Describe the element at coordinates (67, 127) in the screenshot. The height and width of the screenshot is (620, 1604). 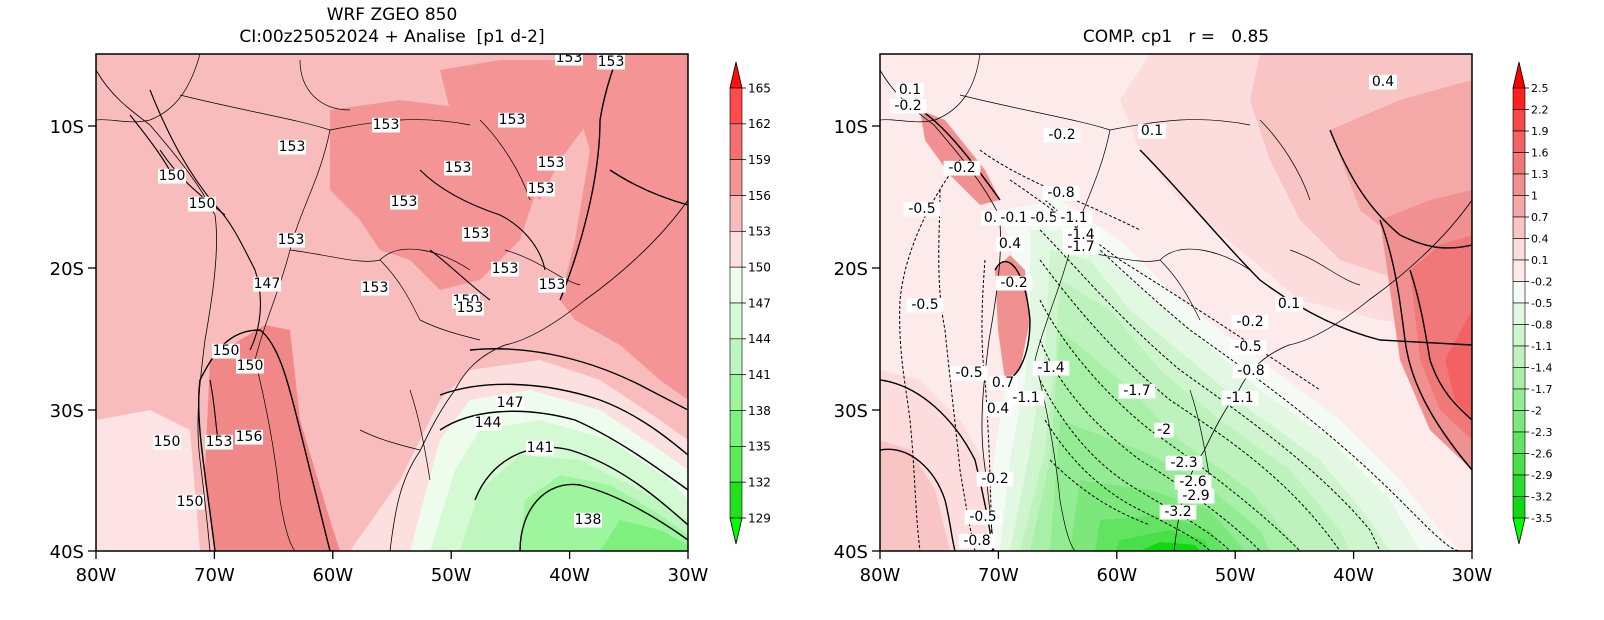
I see `y-tick-label: 10S` at that location.